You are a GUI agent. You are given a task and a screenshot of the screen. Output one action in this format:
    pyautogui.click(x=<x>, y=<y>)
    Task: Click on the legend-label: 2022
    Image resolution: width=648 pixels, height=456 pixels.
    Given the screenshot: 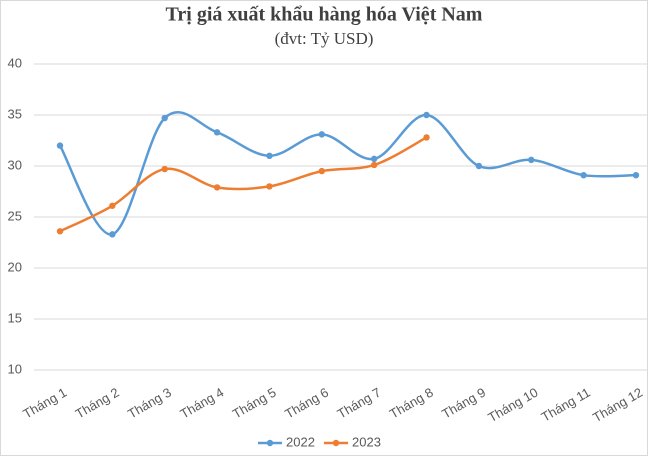 What is the action you would take?
    pyautogui.click(x=300, y=441)
    